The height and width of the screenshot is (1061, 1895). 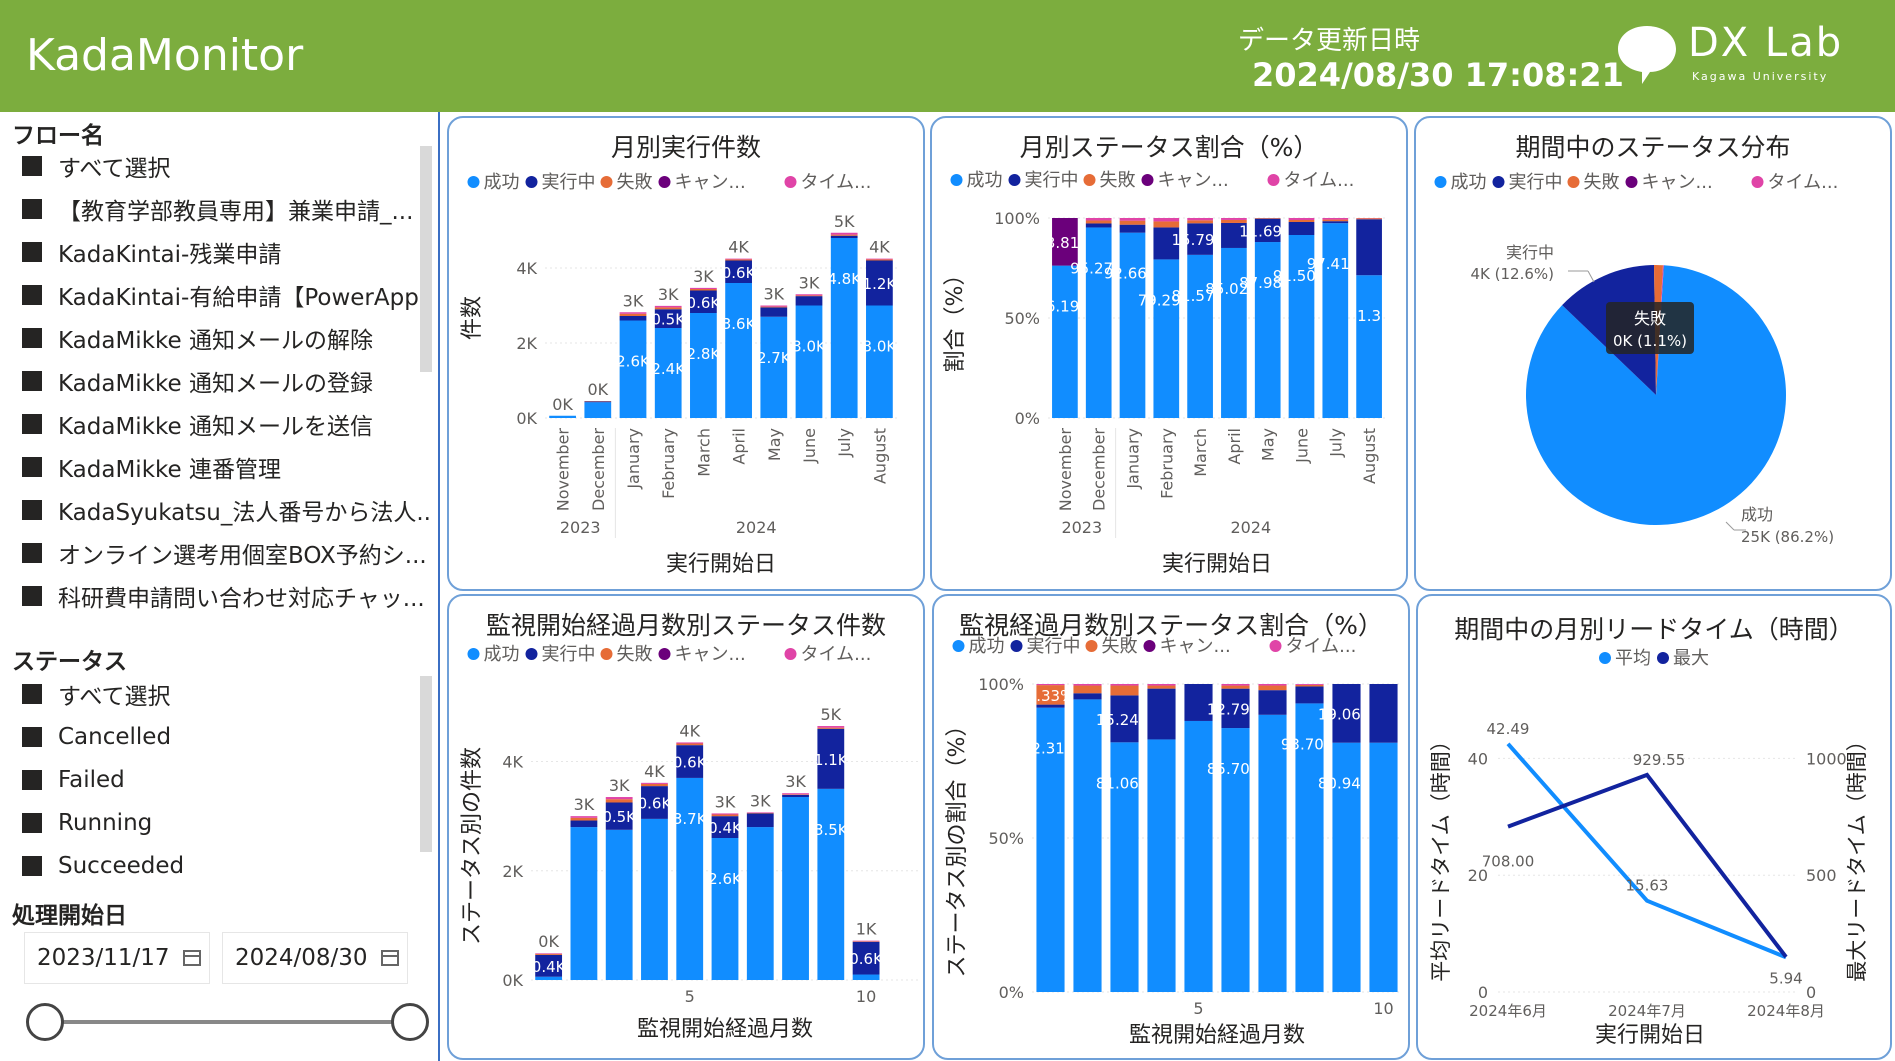 I want to click on logo-subtext: Kagawa University, so click(x=1760, y=76).